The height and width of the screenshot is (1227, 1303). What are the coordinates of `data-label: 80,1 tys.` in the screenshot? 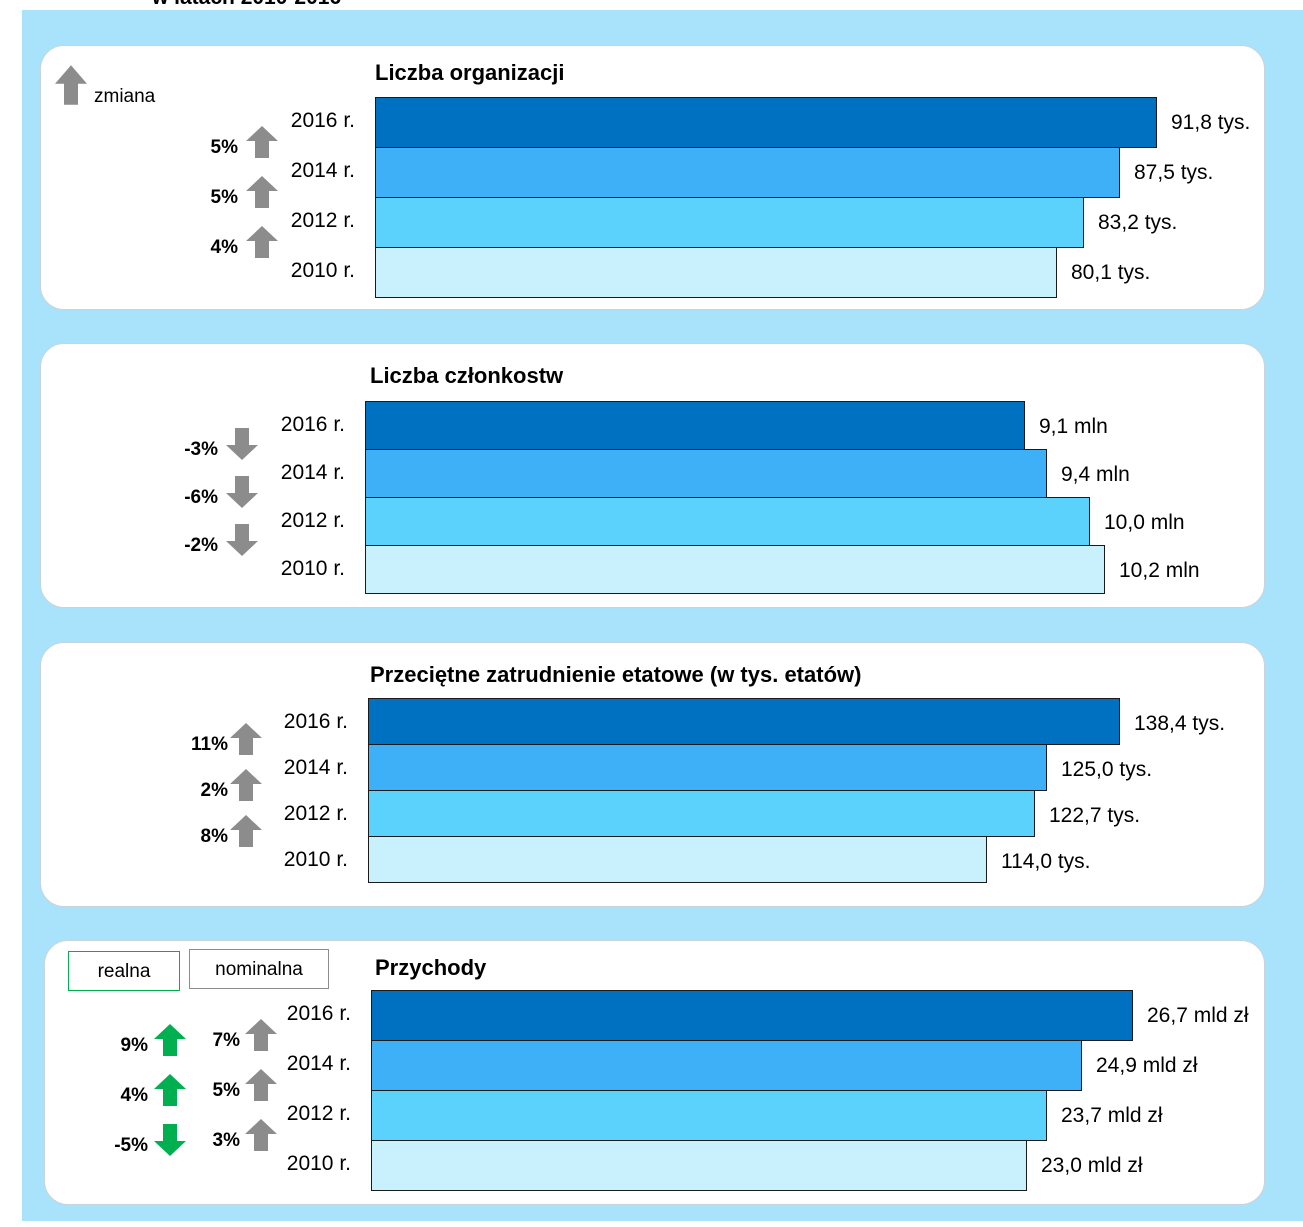 It's located at (1111, 272).